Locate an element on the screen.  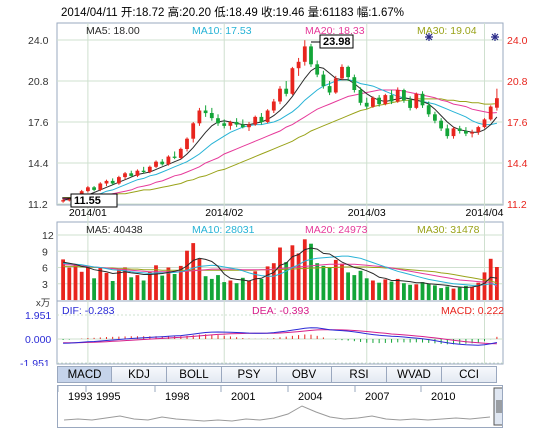
high-label: 高: is located at coordinates (175, 13).